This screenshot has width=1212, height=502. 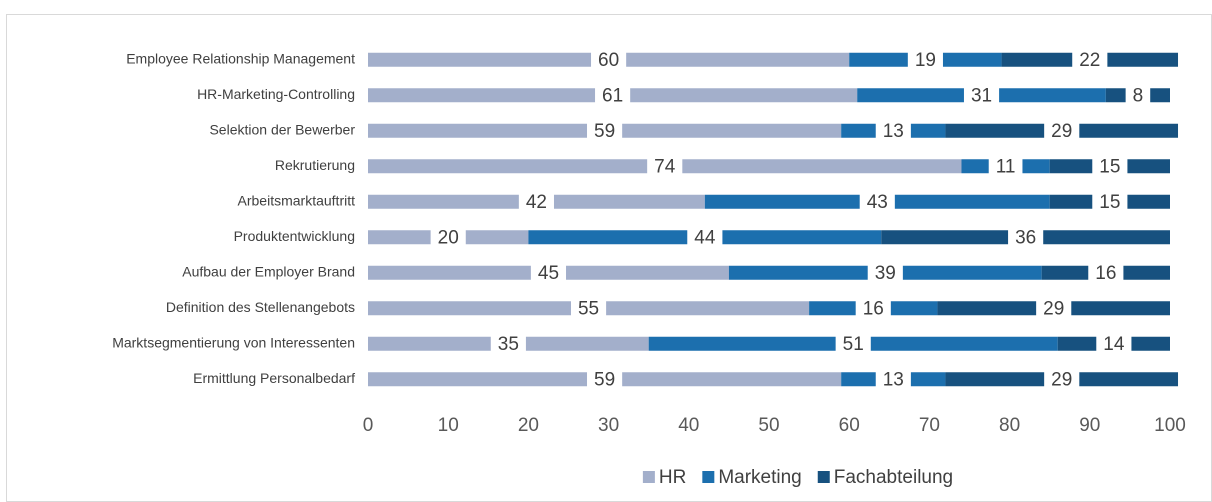 I want to click on data-label: 22, so click(x=1089, y=60).